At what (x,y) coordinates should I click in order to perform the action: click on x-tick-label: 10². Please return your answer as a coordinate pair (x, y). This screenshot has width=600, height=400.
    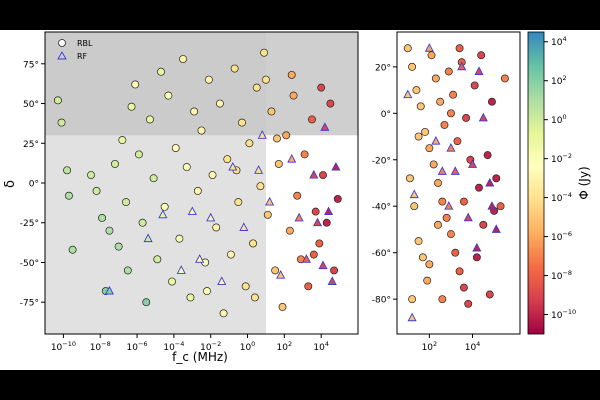
    Looking at the image, I should click on (285, 346).